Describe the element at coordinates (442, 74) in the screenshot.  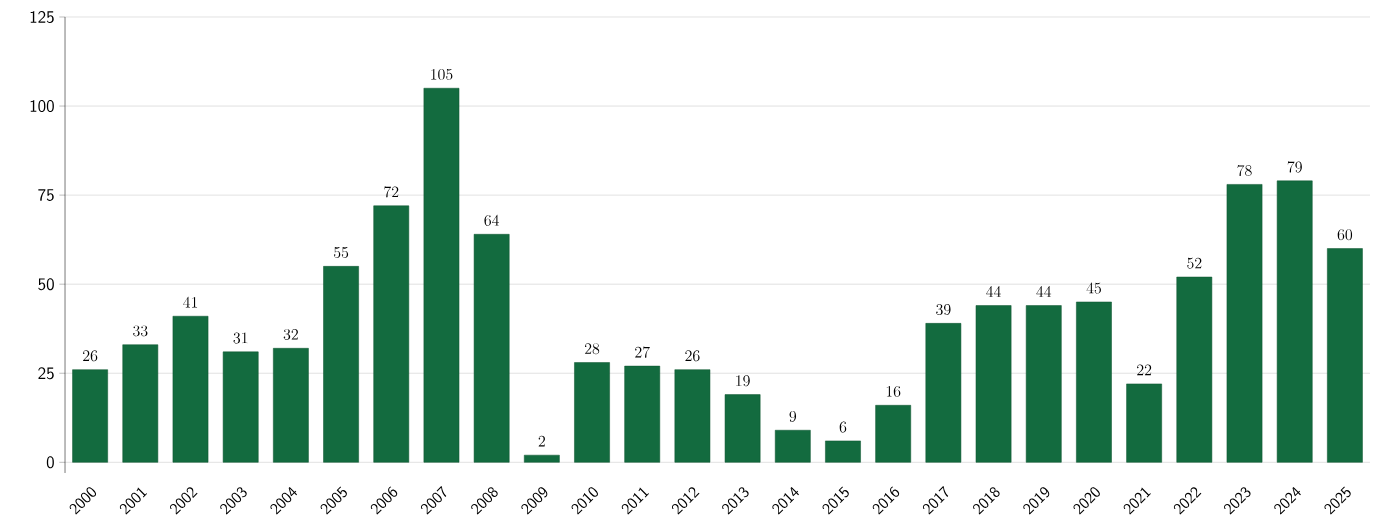
I see `data-label: 105` at that location.